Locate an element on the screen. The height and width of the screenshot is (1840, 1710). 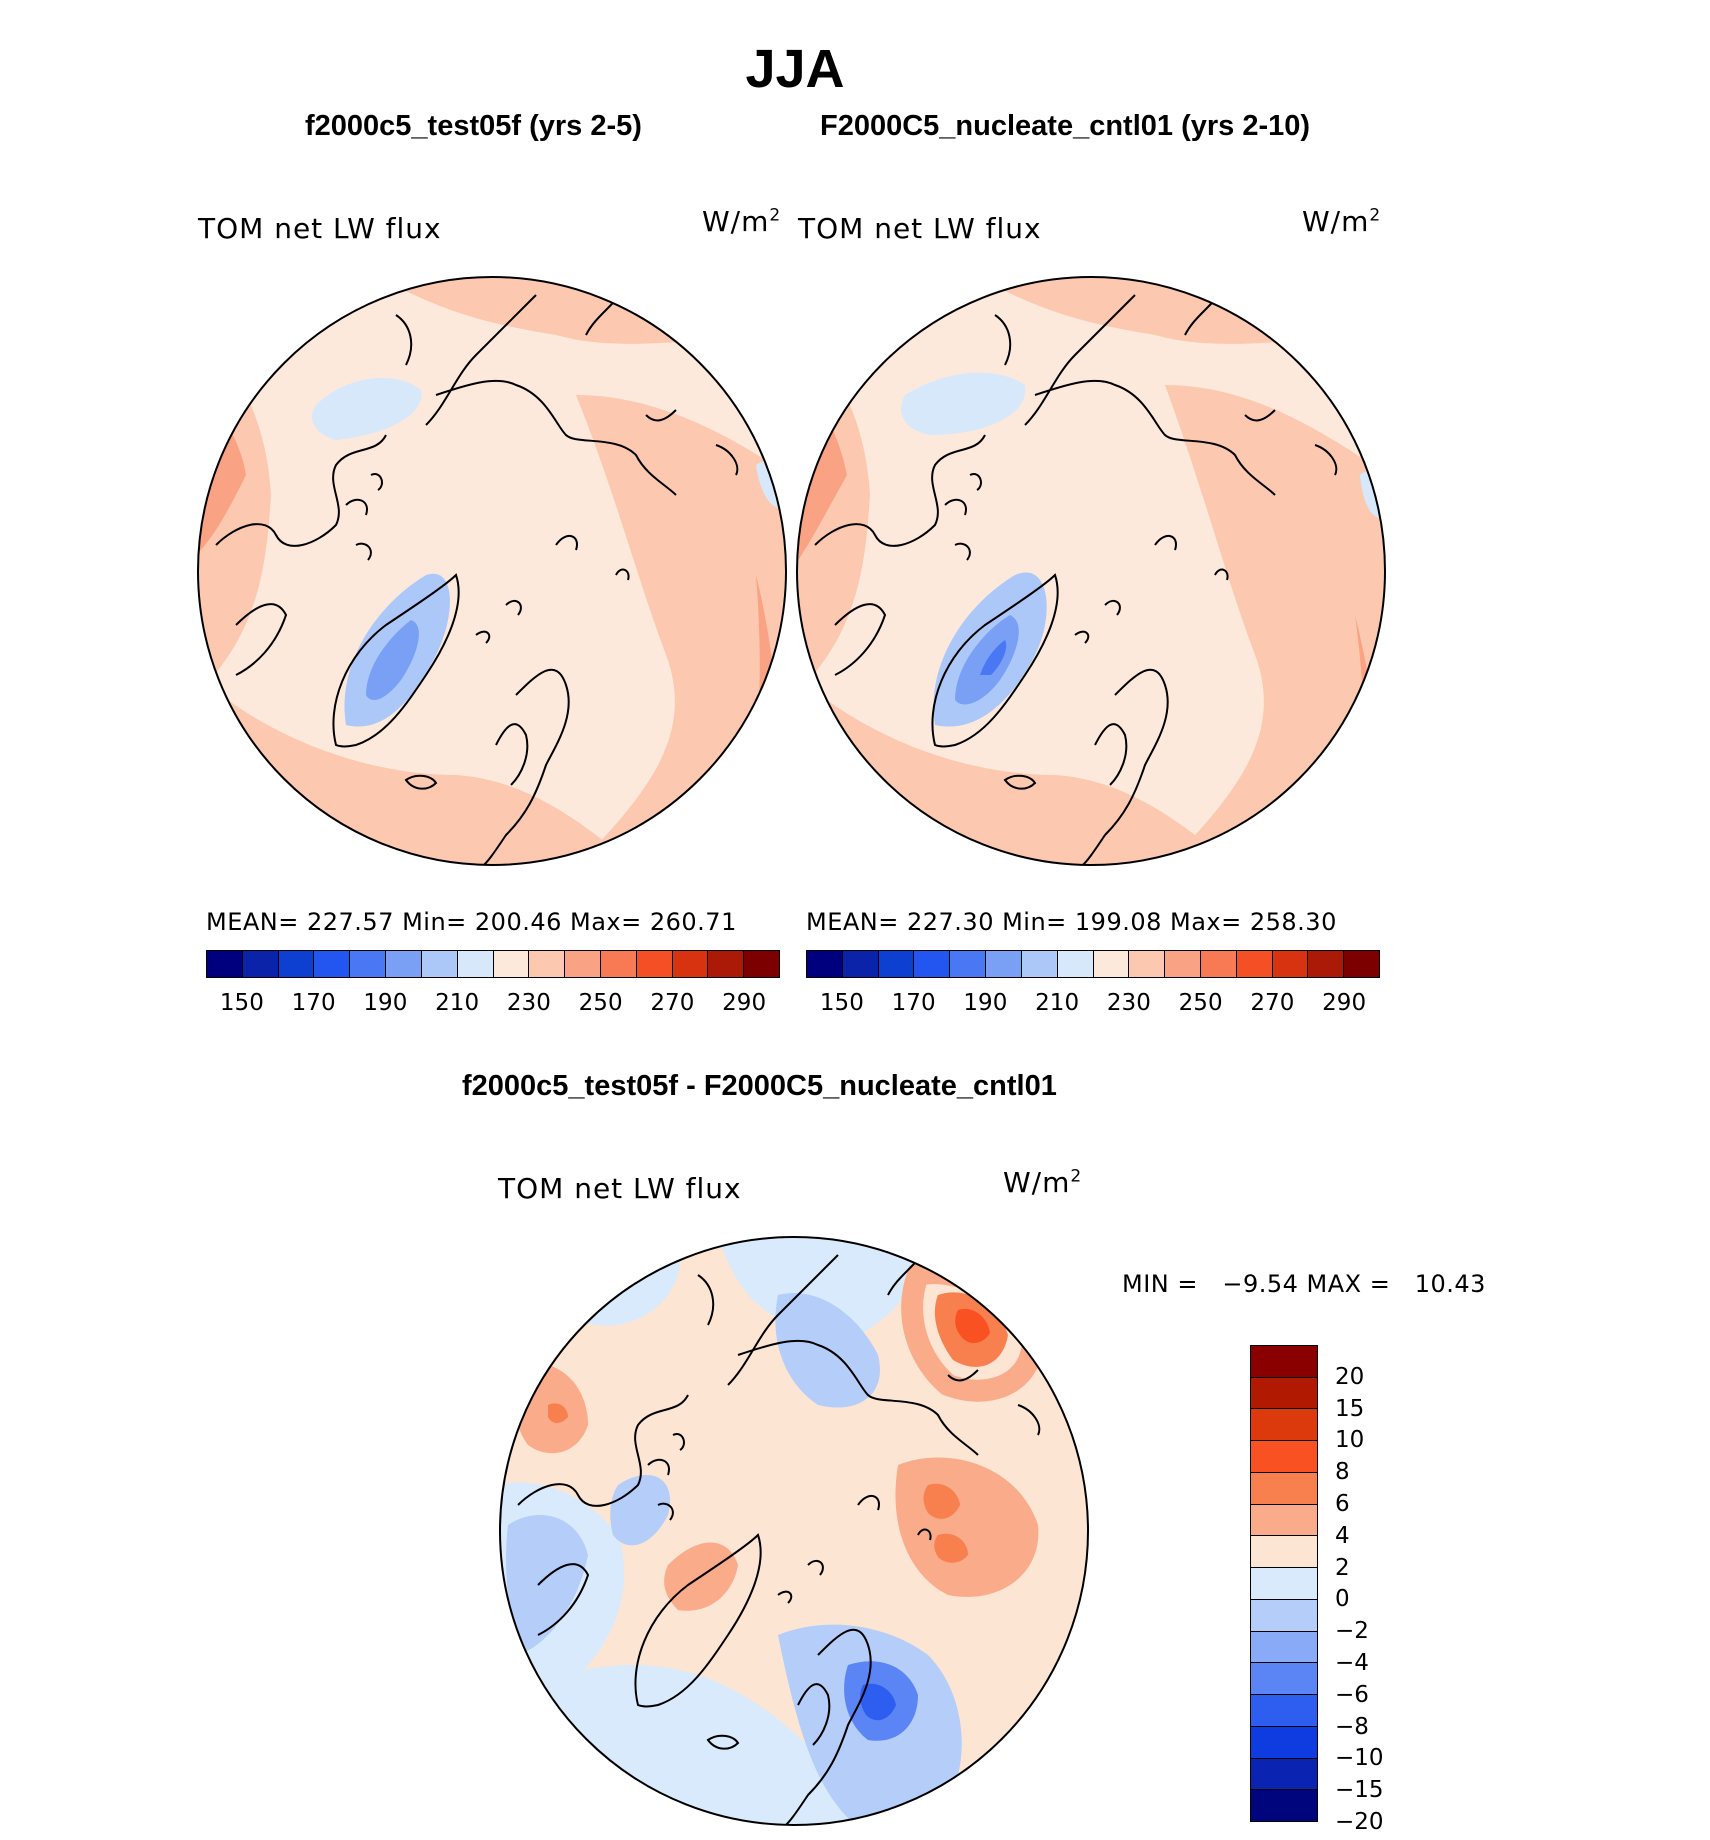
warm-region-east-spot2 is located at coordinates (951, 1548).